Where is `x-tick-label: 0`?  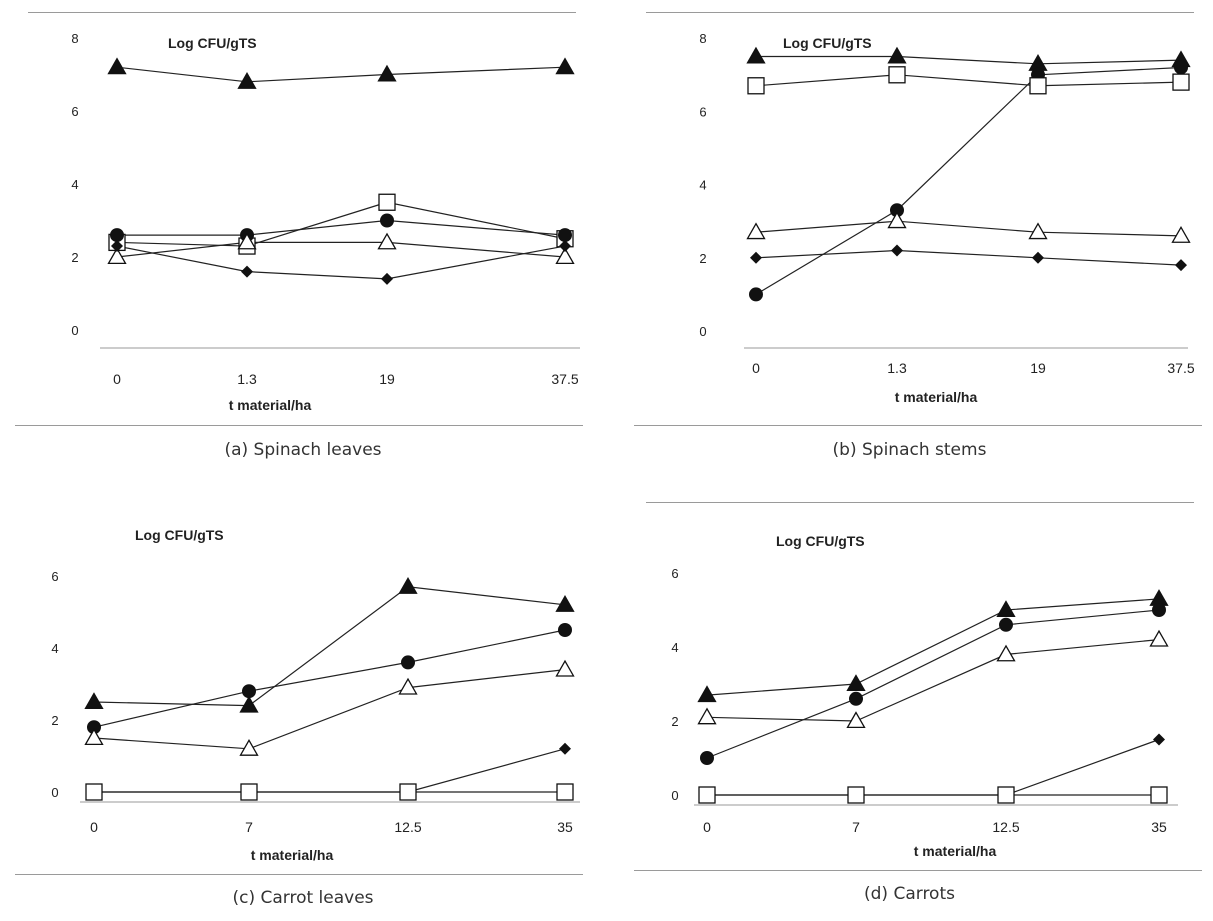 x-tick-label: 0 is located at coordinates (756, 368).